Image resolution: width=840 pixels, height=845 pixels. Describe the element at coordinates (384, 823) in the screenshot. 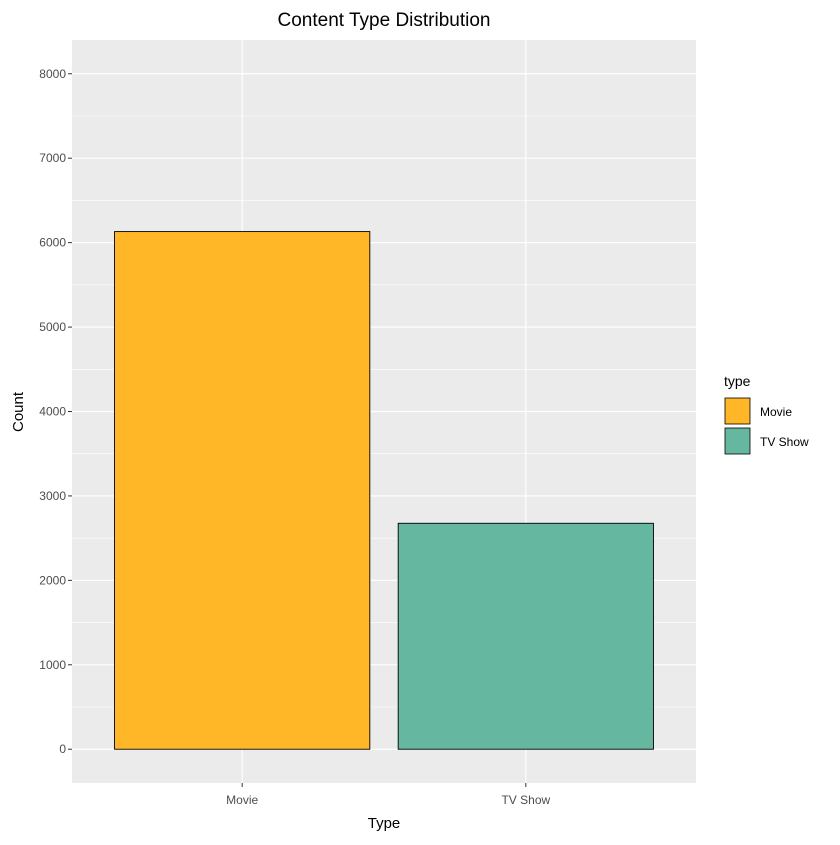

I see `x-axis-title: Type` at that location.